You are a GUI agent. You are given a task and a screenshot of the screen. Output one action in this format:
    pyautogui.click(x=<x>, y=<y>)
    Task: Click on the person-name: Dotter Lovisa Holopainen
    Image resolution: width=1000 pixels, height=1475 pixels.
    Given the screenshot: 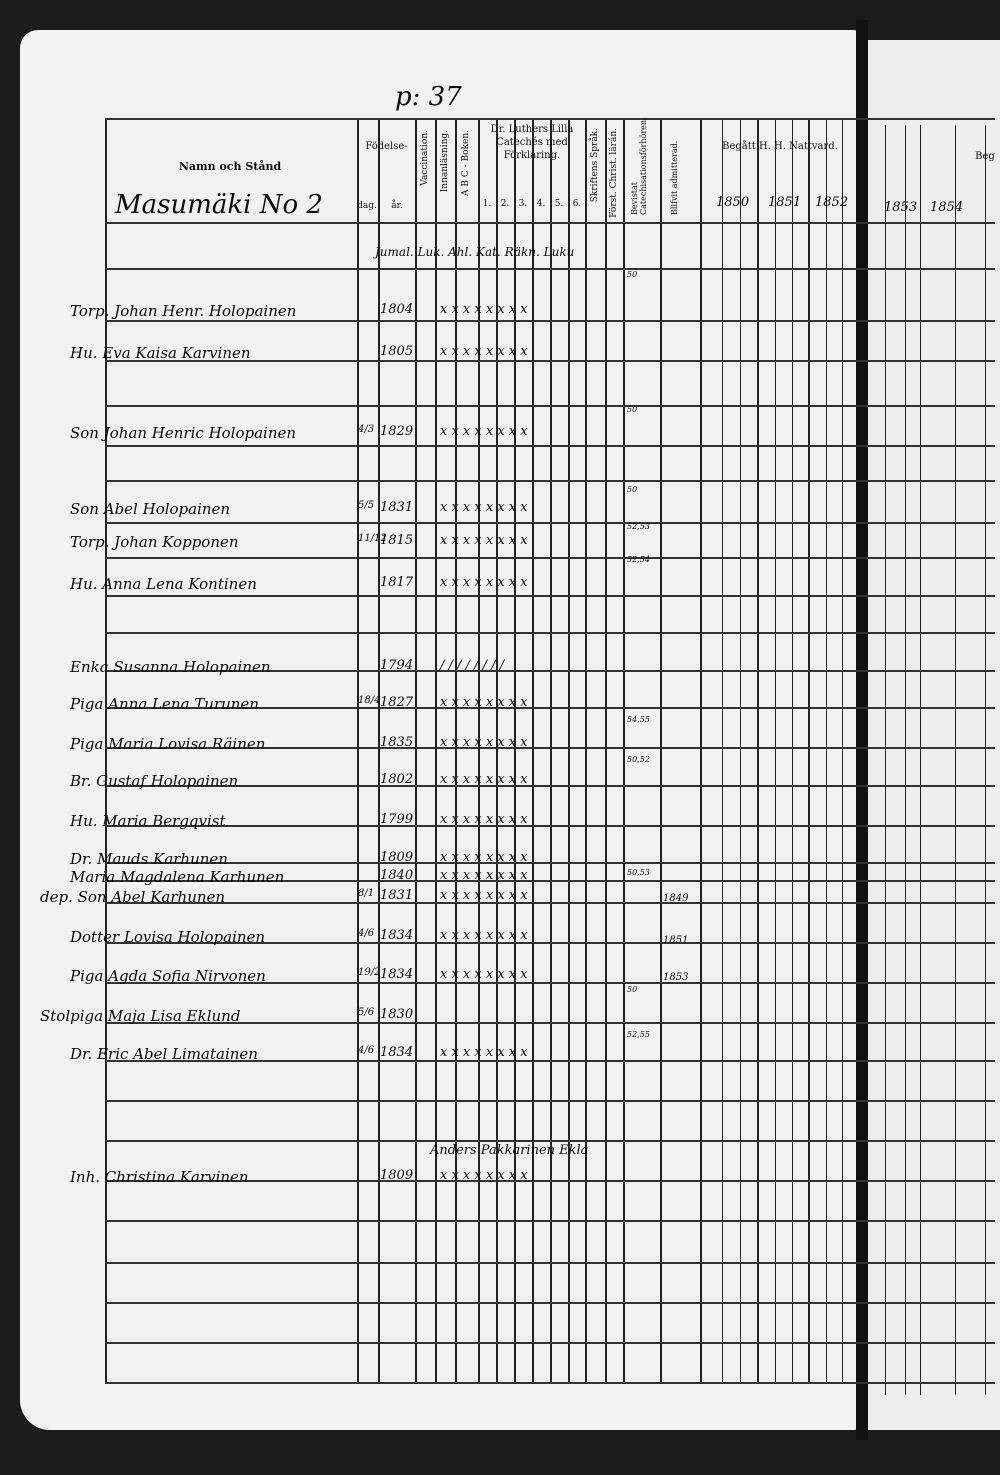 What is the action you would take?
    pyautogui.click(x=168, y=937)
    